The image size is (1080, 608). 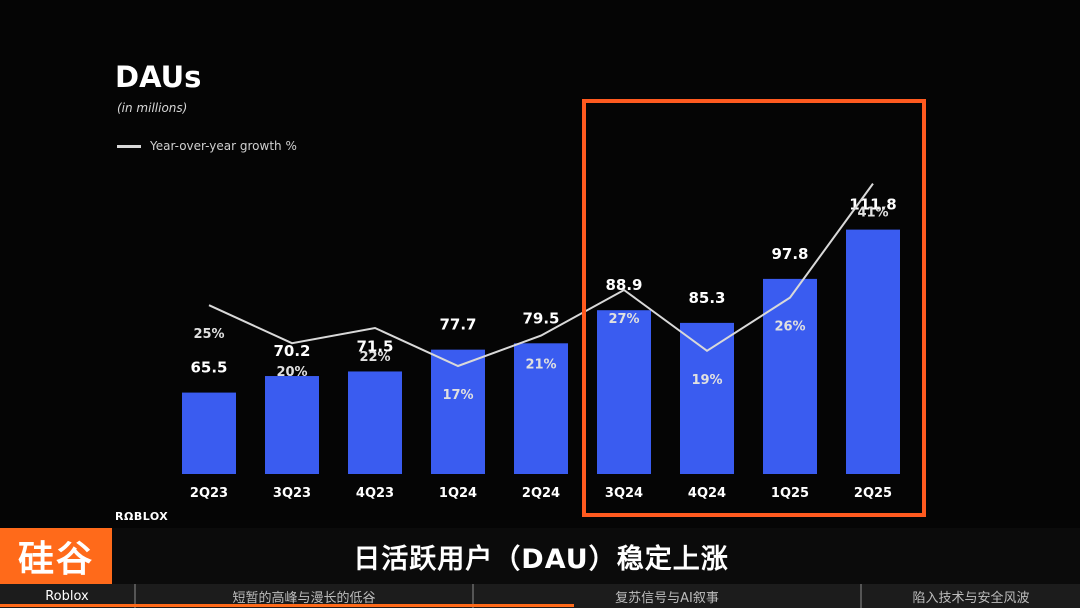 What do you see at coordinates (458, 411) in the screenshot?
I see `bar-1Q24` at bounding box center [458, 411].